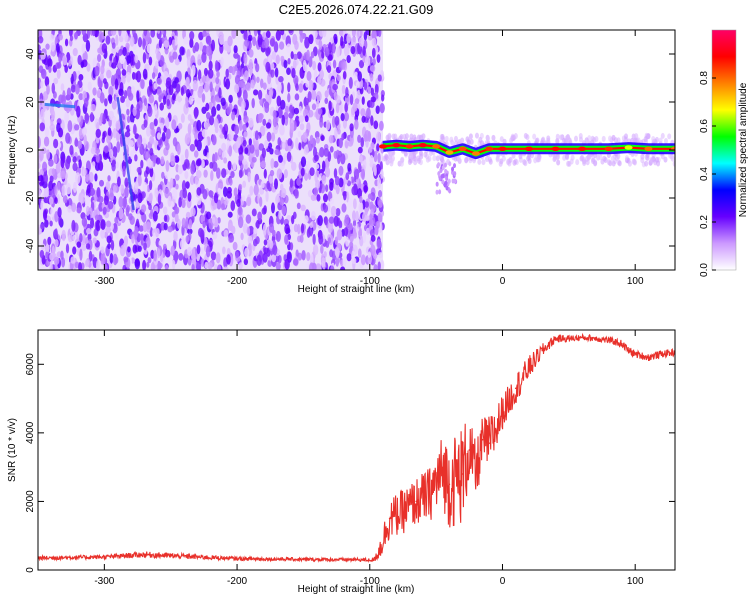 This screenshot has width=750, height=600. I want to click on spectrogram-streaks, so click(89, 154).